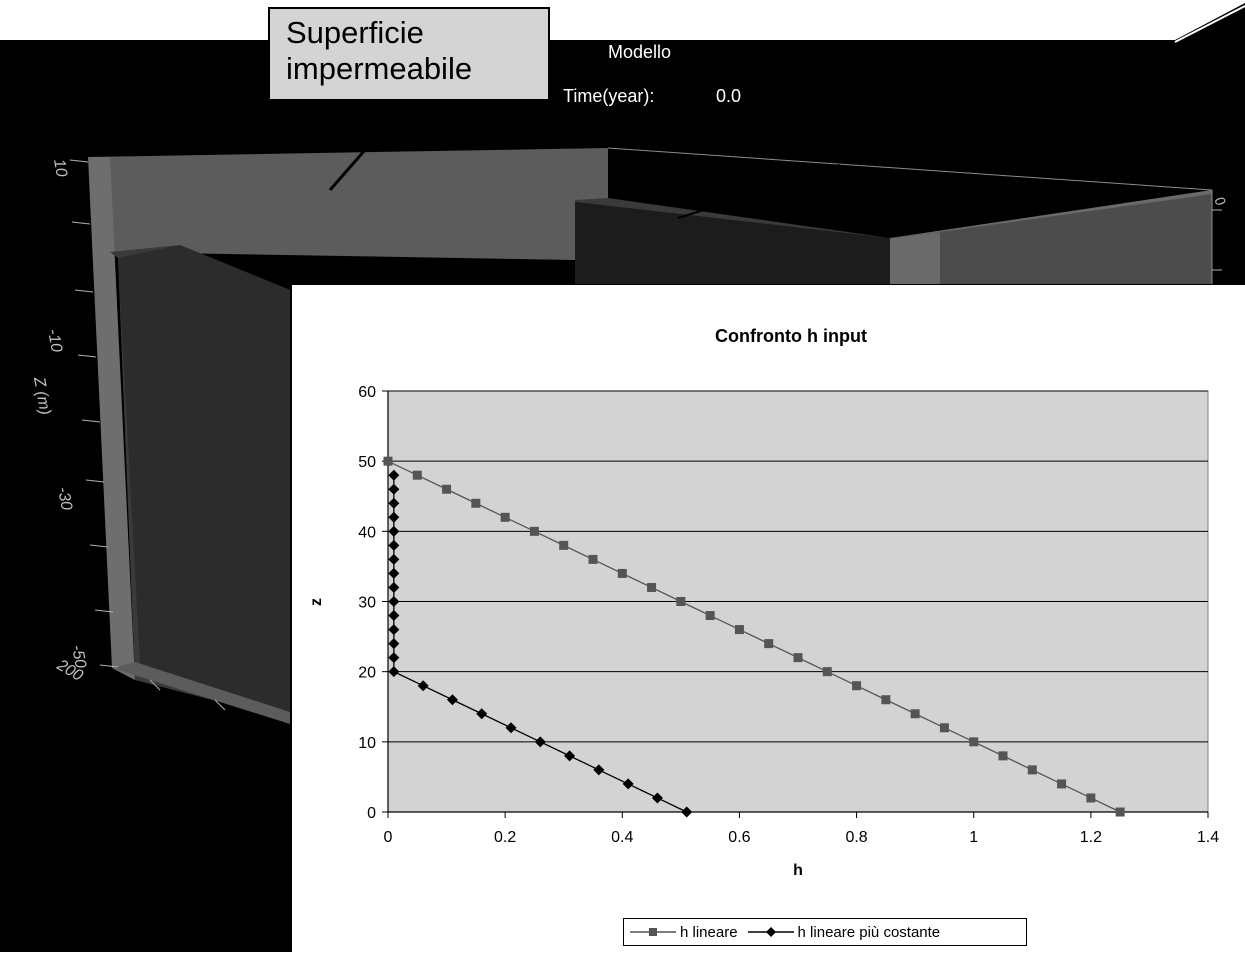 This screenshot has width=1245, height=953. I want to click on right-wall, so click(1076, 237).